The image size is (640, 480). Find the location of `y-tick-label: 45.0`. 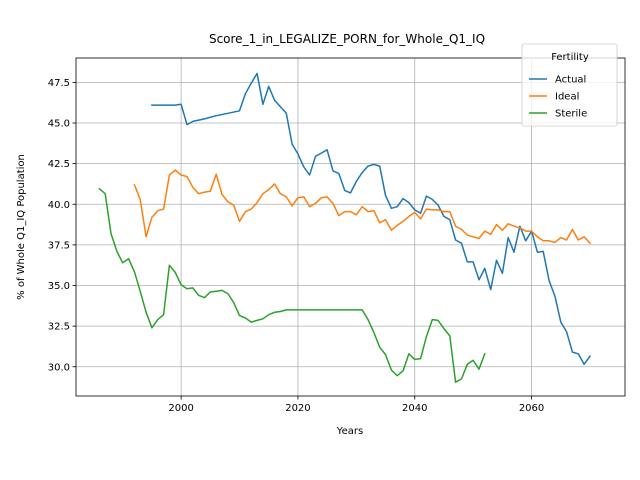

y-tick-label: 45.0 is located at coordinates (59, 124).